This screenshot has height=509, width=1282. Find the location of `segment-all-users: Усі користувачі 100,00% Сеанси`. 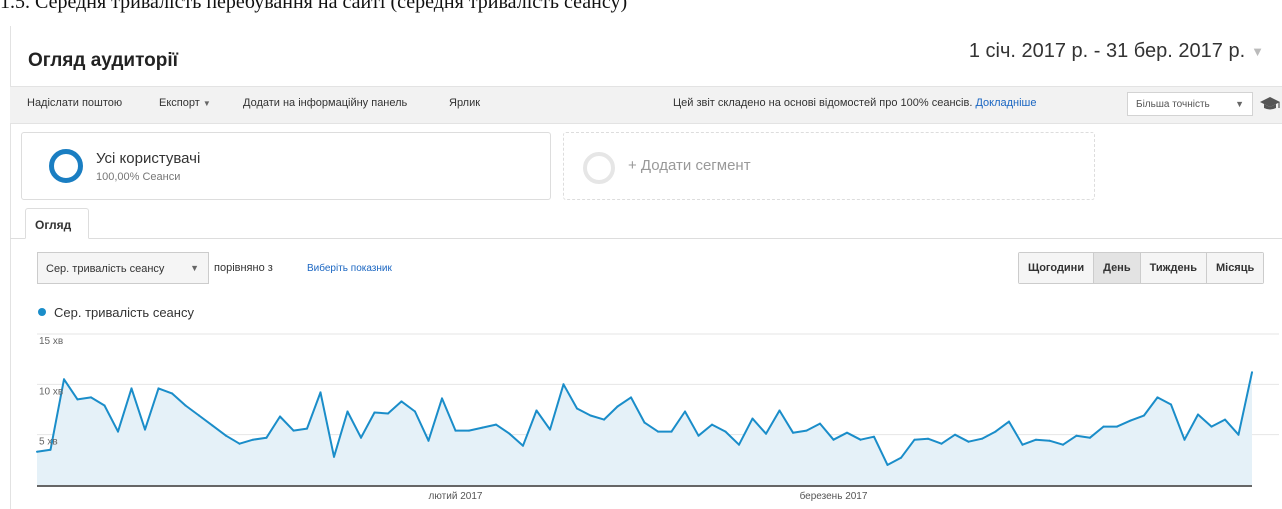

segment-all-users: Усі користувачі 100,00% Сеанси is located at coordinates (286, 166).